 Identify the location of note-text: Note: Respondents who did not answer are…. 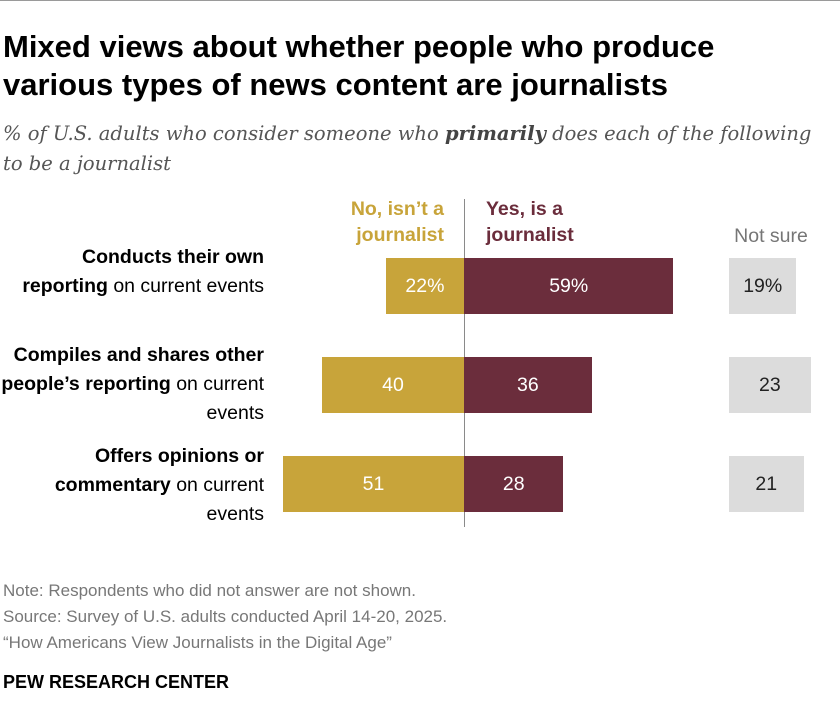
(209, 590).